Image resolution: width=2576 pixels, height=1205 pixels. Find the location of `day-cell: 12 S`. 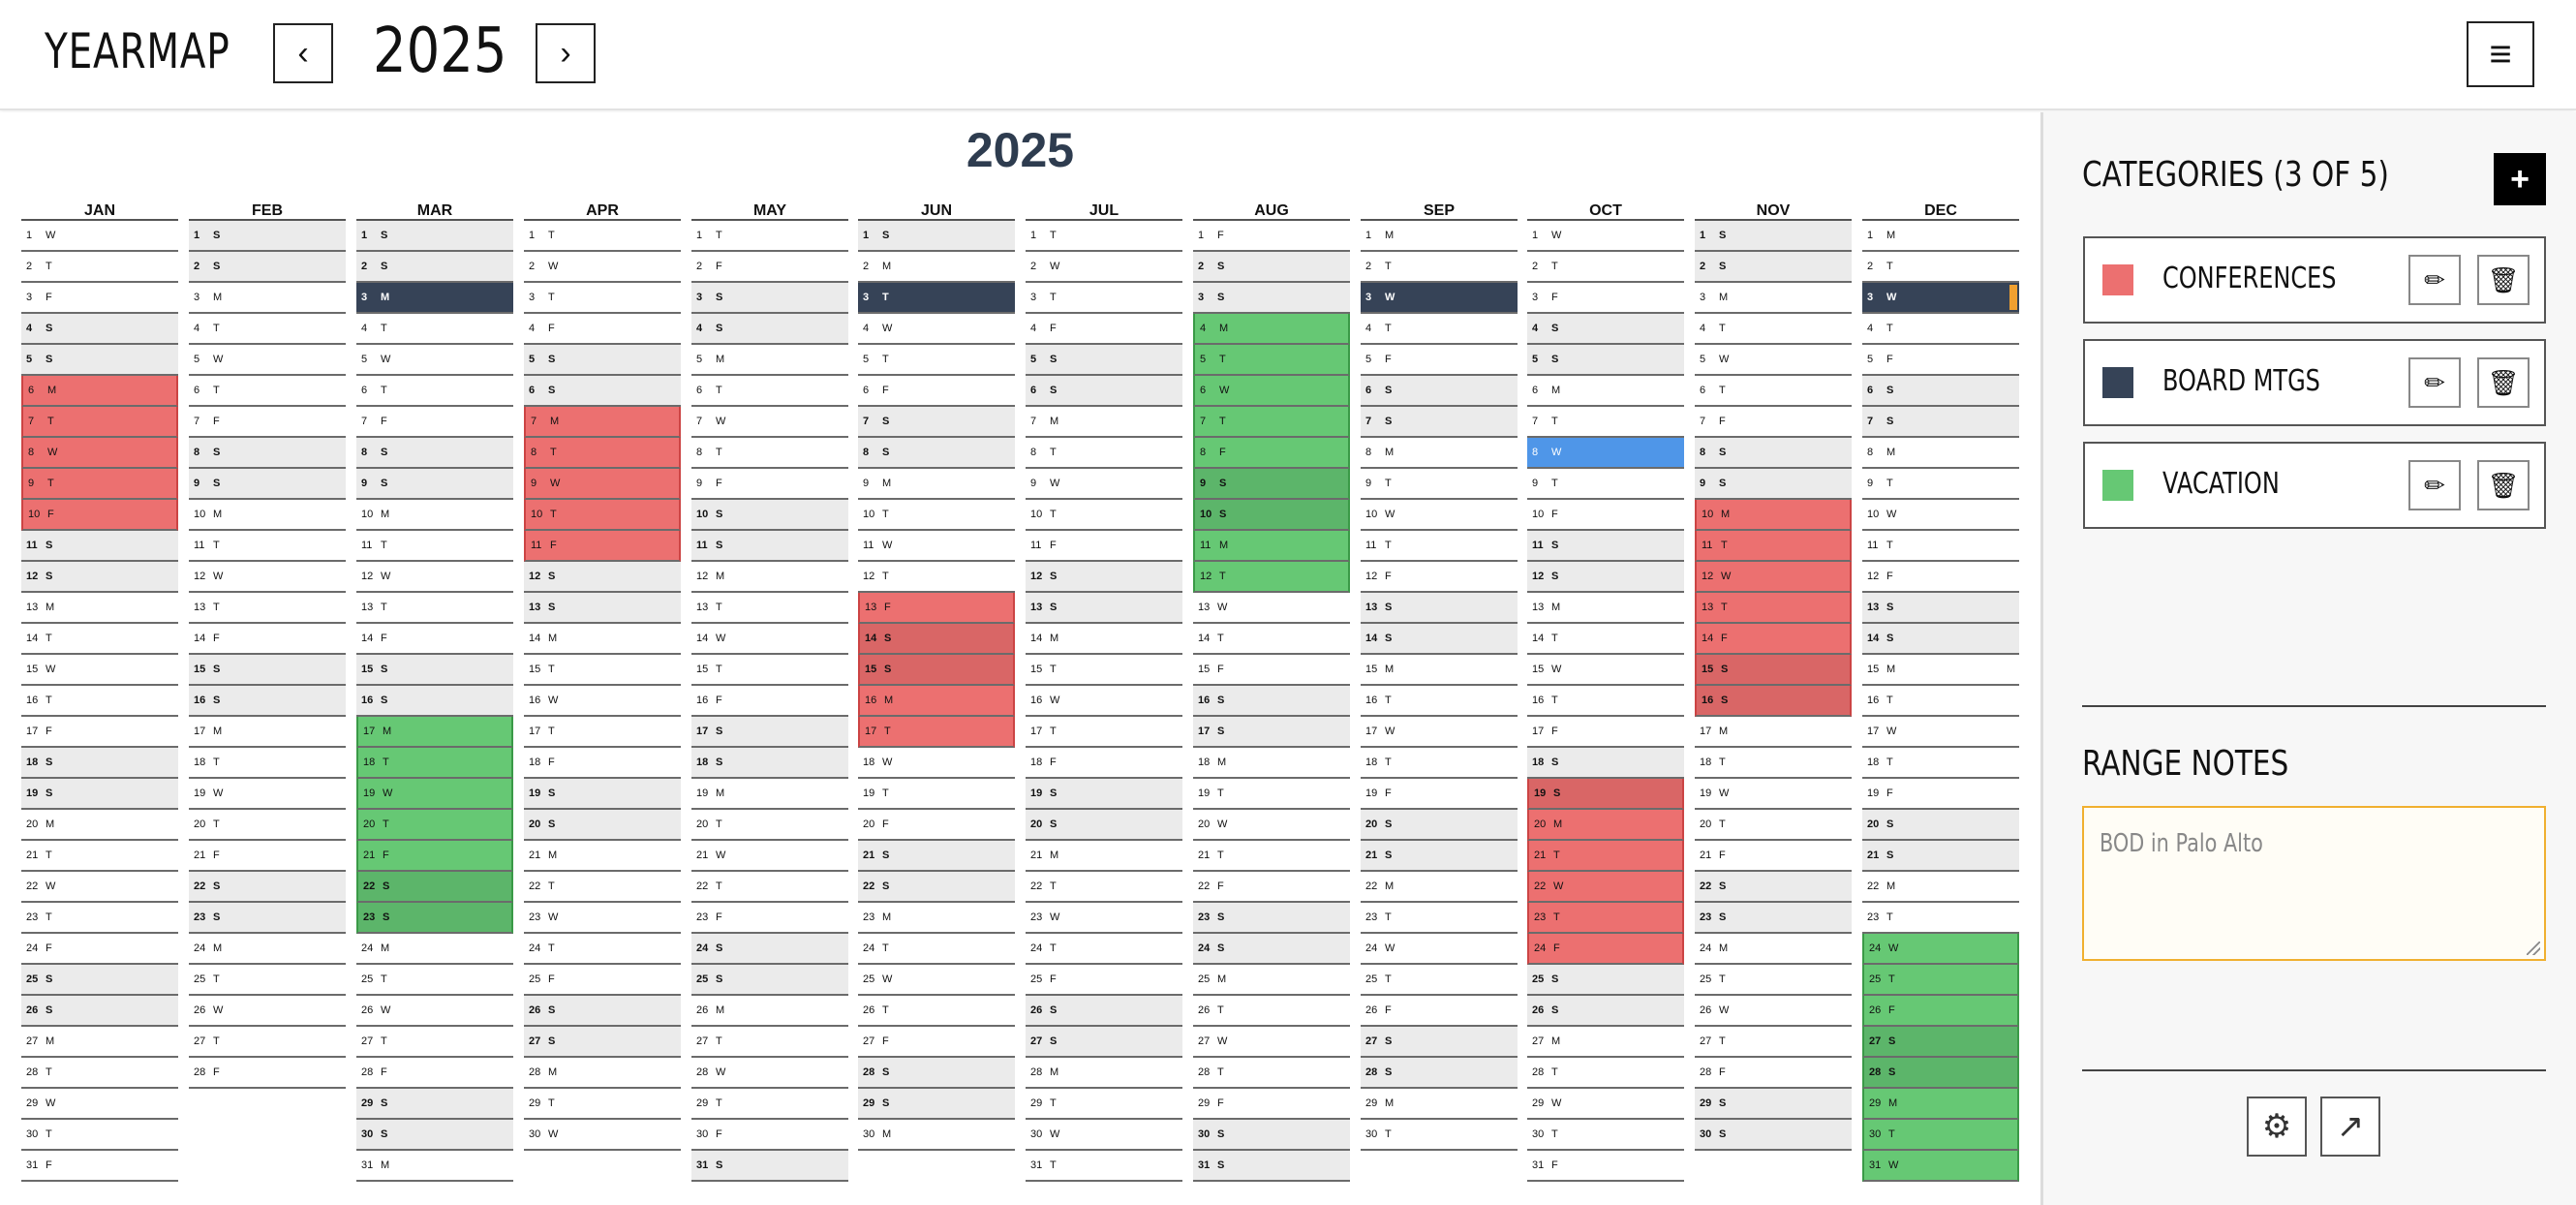

day-cell: 12 S is located at coordinates (99, 578).